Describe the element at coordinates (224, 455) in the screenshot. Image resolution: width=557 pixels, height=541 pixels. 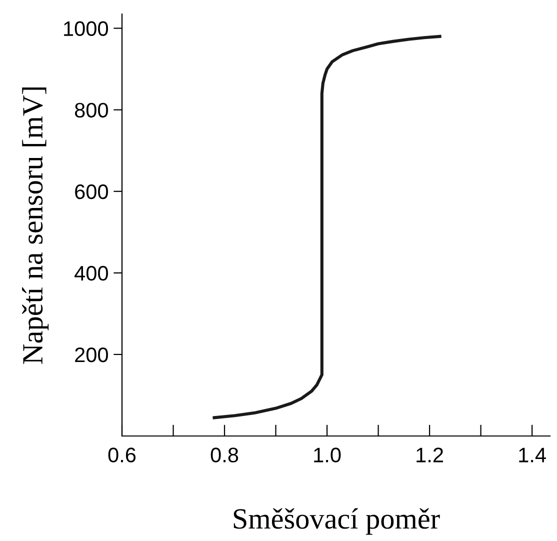
I see `x-tick-label: 0.8` at that location.